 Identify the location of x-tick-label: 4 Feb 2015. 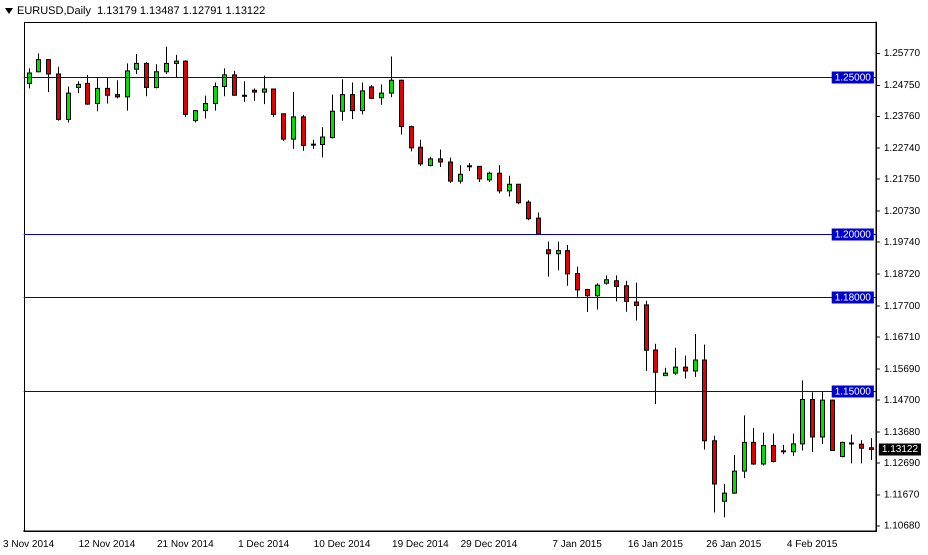
(812, 544).